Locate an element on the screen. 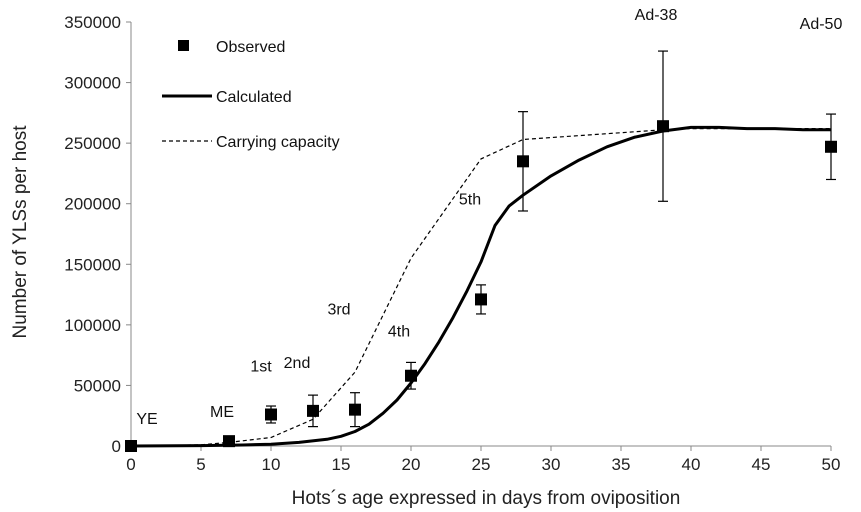 Image resolution: width=861 pixels, height=512 pixels. stage-label: Ad-28 is located at coordinates (509, 1).